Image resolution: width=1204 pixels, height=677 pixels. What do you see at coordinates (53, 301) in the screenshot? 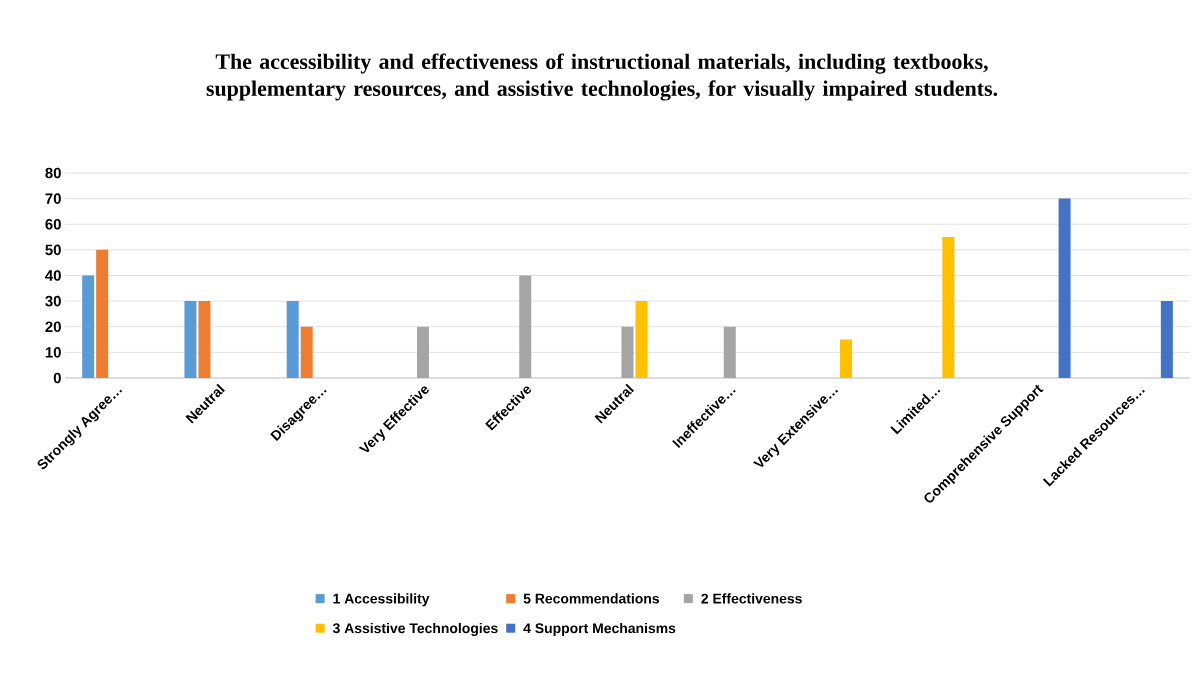
I see `y-tick-label: 30` at bounding box center [53, 301].